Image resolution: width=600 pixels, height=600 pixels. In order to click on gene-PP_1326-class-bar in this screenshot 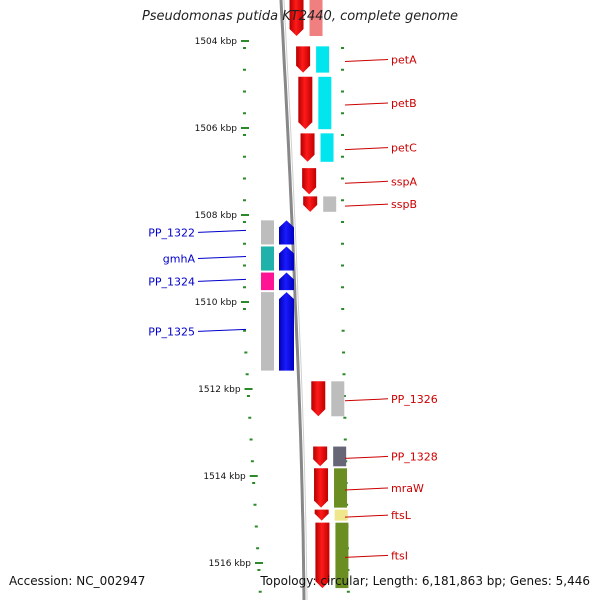, I will do `click(338, 399)`.